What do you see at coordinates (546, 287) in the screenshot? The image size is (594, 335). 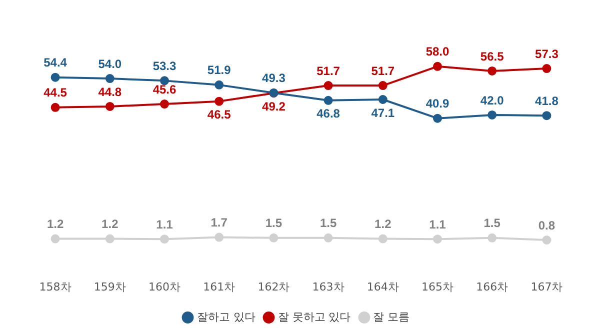 I see `x-tick-label: 167차` at bounding box center [546, 287].